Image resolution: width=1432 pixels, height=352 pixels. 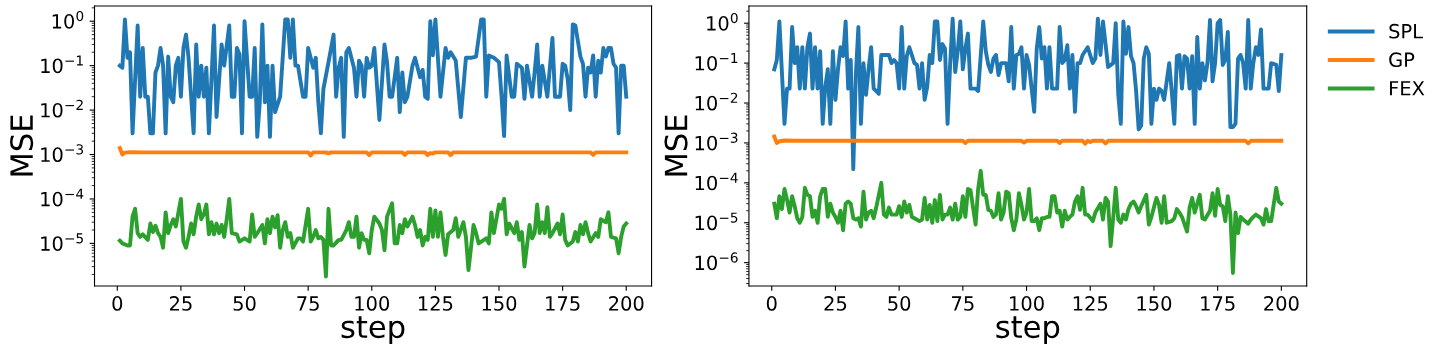 I want to click on legend-label: GP, so click(x=1402, y=60).